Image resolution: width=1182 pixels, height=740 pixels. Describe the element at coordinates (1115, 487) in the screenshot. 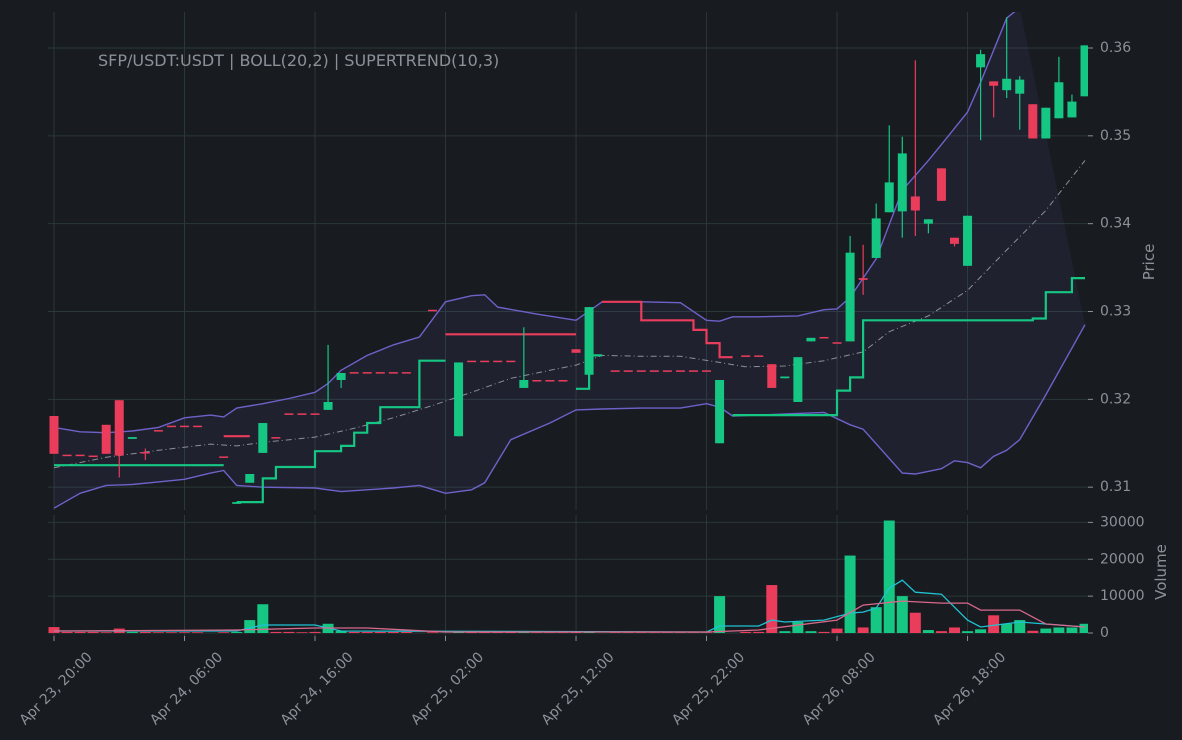

I see `y-tick-label: 0.31` at that location.